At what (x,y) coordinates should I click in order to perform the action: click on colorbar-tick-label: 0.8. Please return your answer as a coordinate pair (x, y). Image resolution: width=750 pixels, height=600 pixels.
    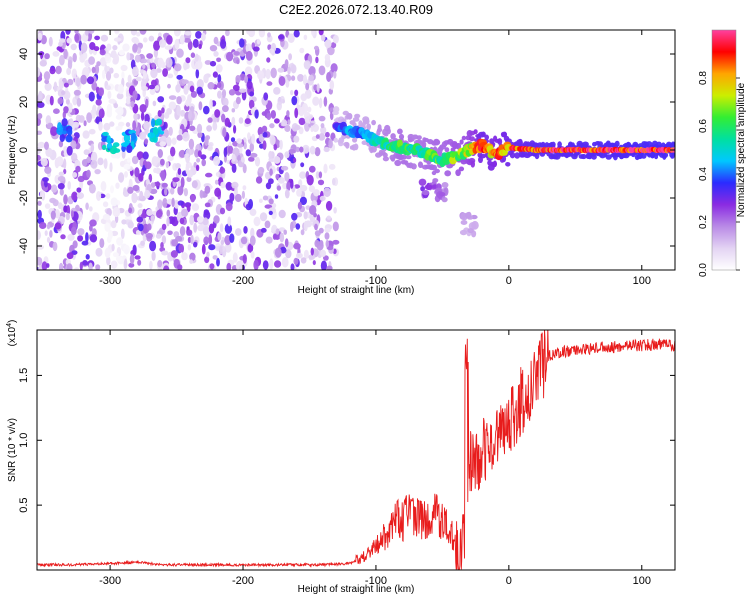
    Looking at the image, I should click on (703, 78).